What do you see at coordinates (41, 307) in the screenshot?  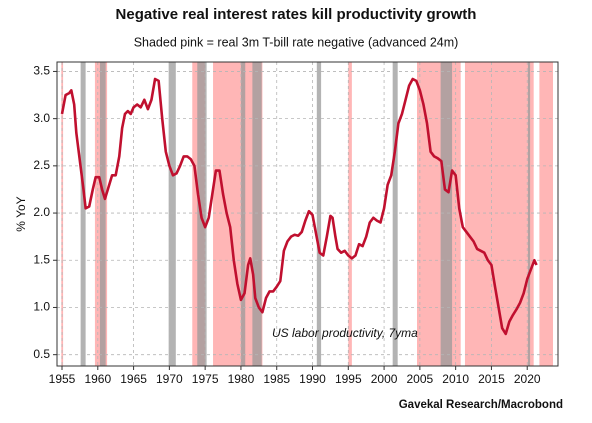 I see `y-tick-label: 1.0` at bounding box center [41, 307].